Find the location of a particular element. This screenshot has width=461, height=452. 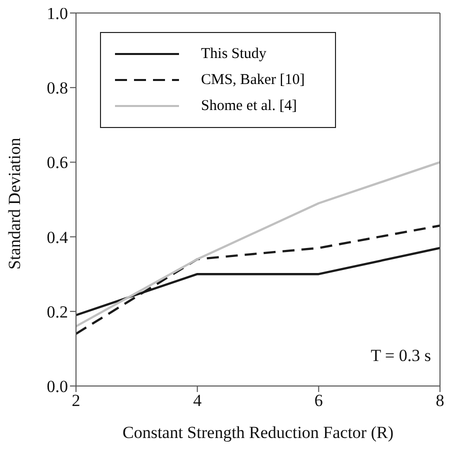

y-tick-label: 0.0 is located at coordinates (57, 386).